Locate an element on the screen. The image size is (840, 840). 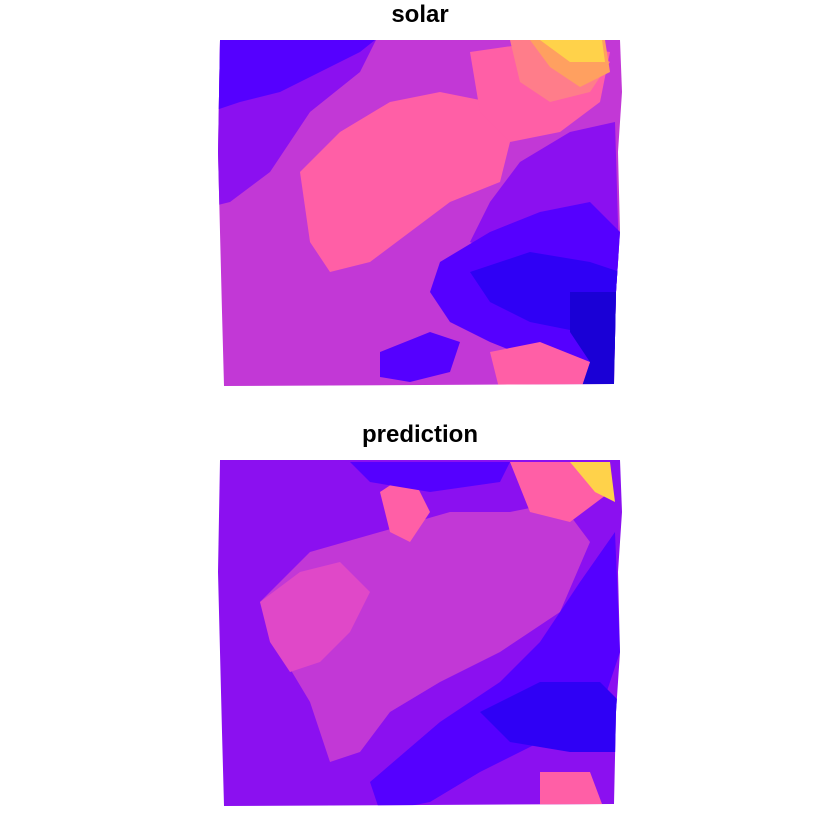
prediction-pink-south is located at coordinates (572, 789).